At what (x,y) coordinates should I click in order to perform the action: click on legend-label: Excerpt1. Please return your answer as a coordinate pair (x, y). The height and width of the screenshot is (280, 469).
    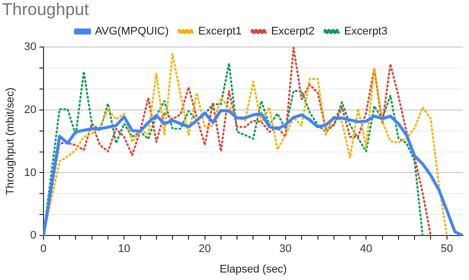
    Looking at the image, I should click on (220, 32).